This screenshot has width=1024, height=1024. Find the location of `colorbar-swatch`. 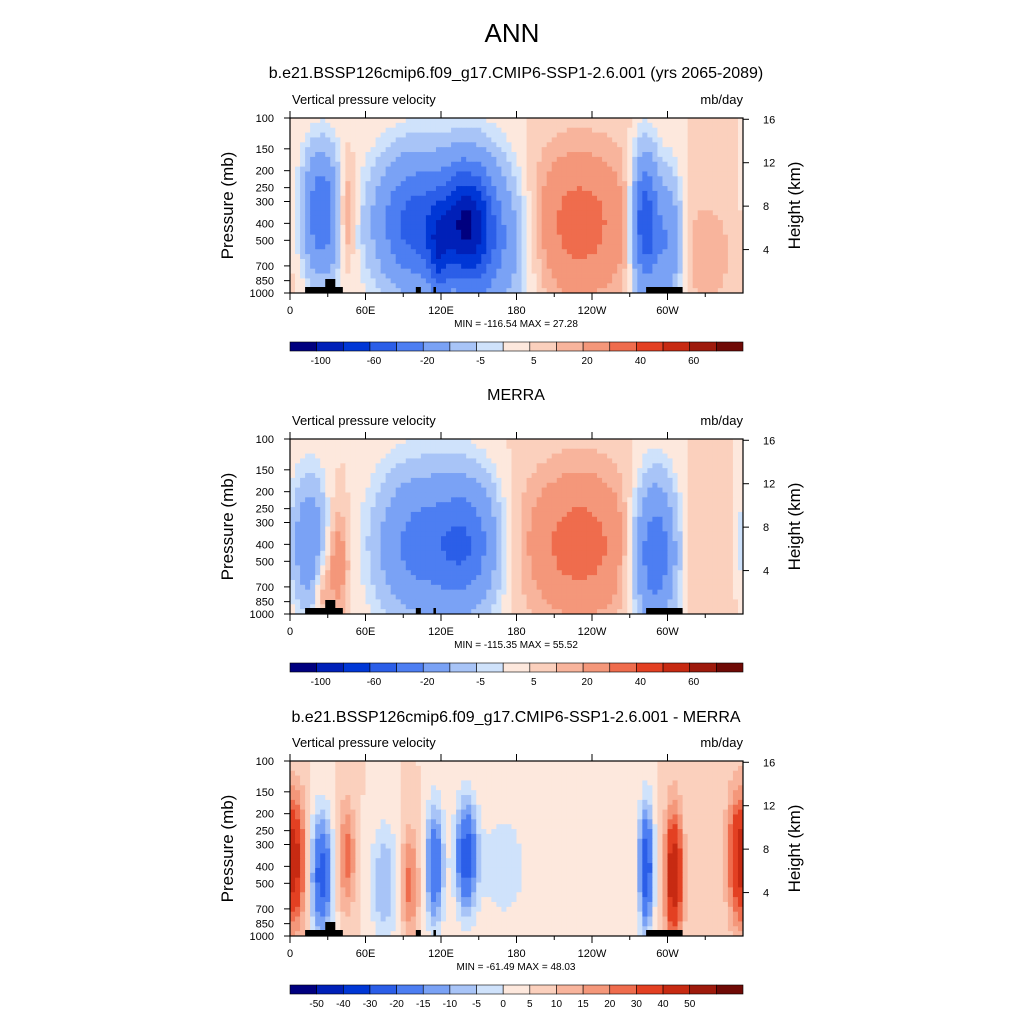

colorbar-swatch is located at coordinates (330, 346).